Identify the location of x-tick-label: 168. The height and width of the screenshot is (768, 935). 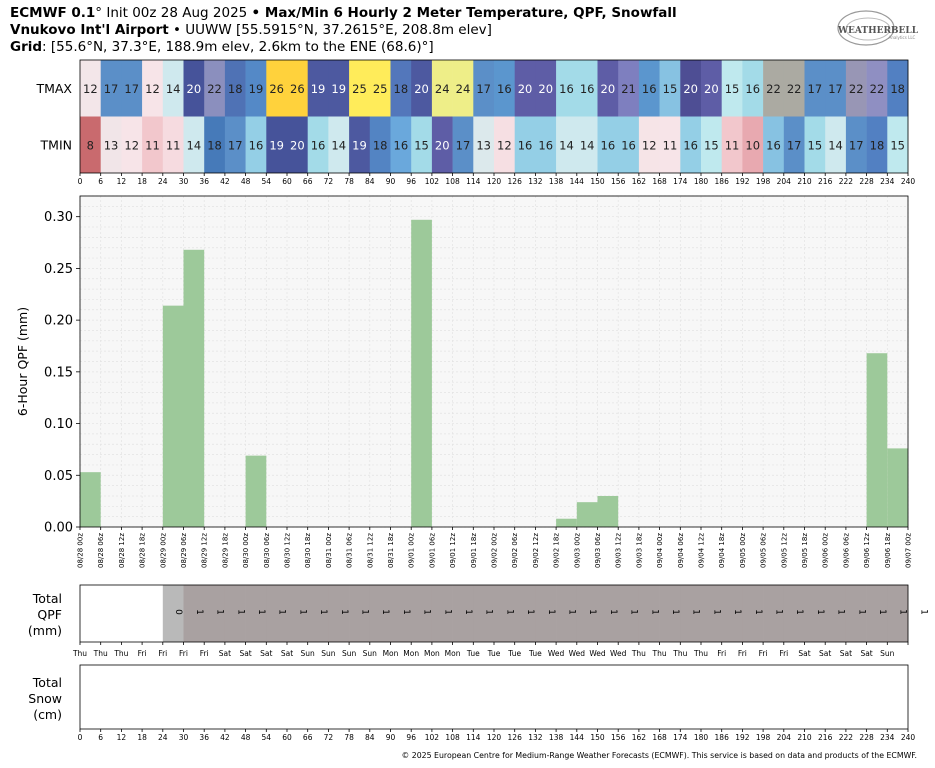
(659, 737).